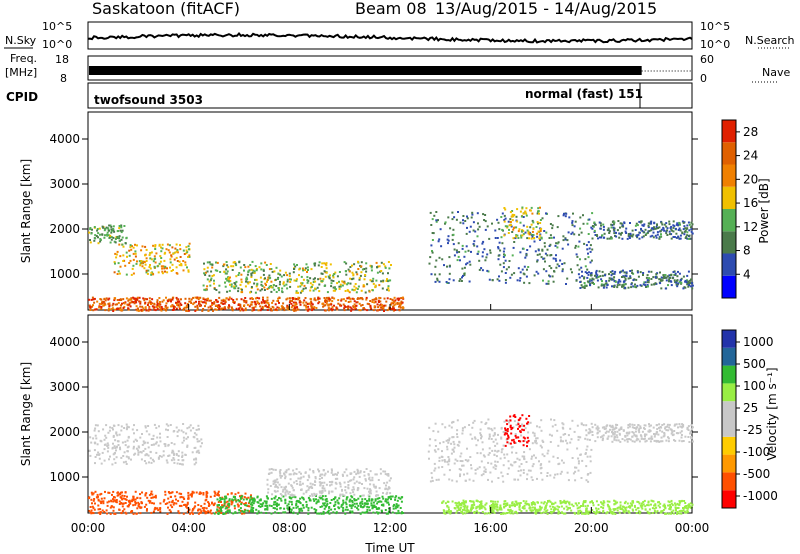  Describe the element at coordinates (26, 211) in the screenshot. I see `power-y-label: Slant Range [km]` at that location.